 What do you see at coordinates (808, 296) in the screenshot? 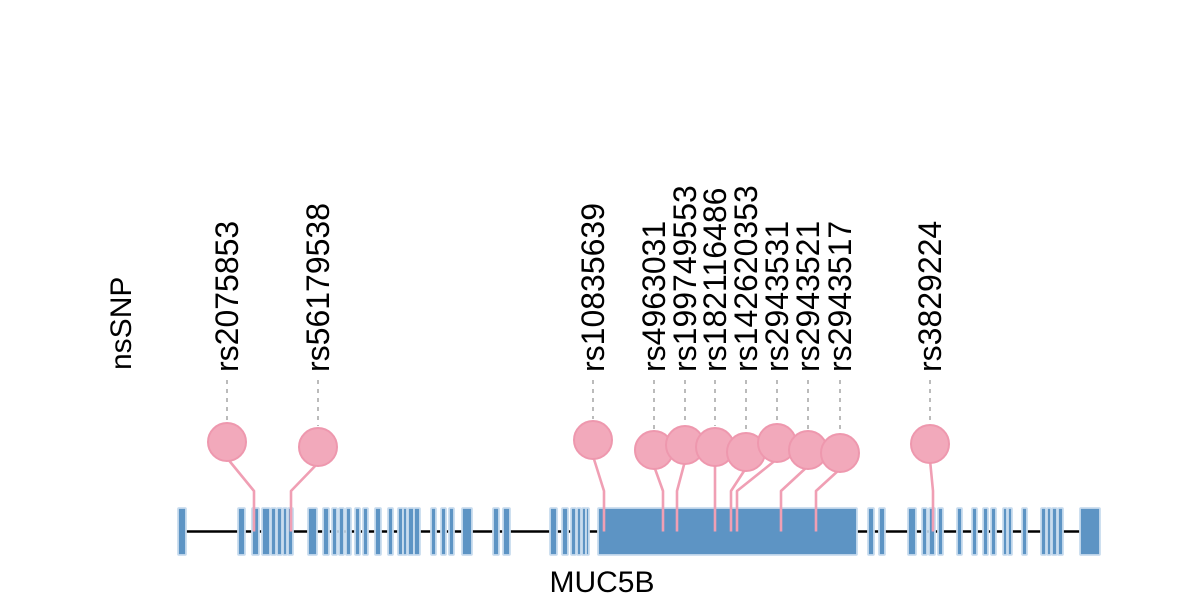
I see `snp-label: rs2943521` at bounding box center [808, 296].